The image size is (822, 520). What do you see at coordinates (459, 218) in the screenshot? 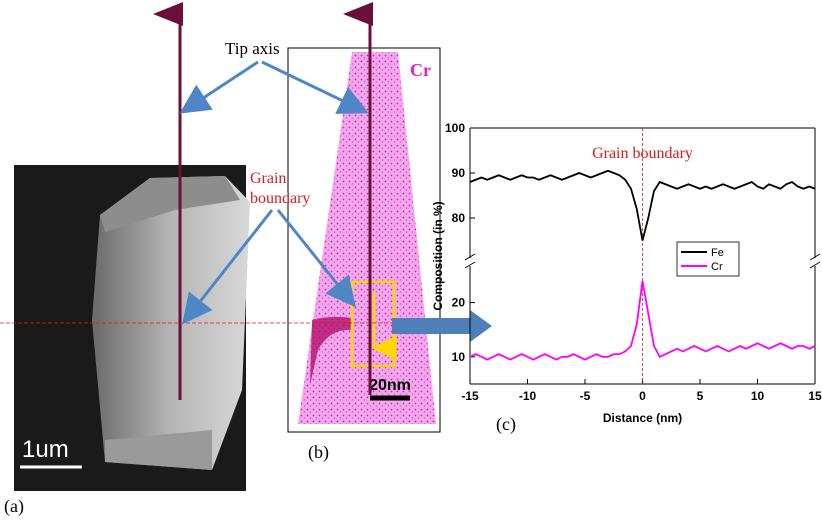
I see `y-tick-label: 80` at bounding box center [459, 218].